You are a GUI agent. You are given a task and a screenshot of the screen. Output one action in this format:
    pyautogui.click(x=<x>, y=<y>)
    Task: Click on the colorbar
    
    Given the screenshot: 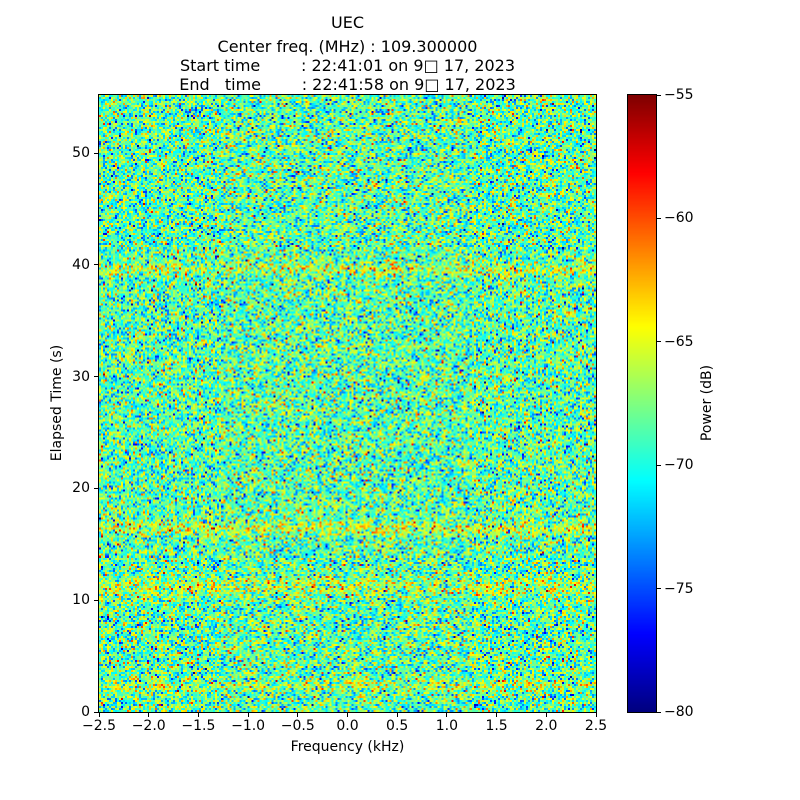 What is the action you would take?
    pyautogui.click(x=642, y=403)
    